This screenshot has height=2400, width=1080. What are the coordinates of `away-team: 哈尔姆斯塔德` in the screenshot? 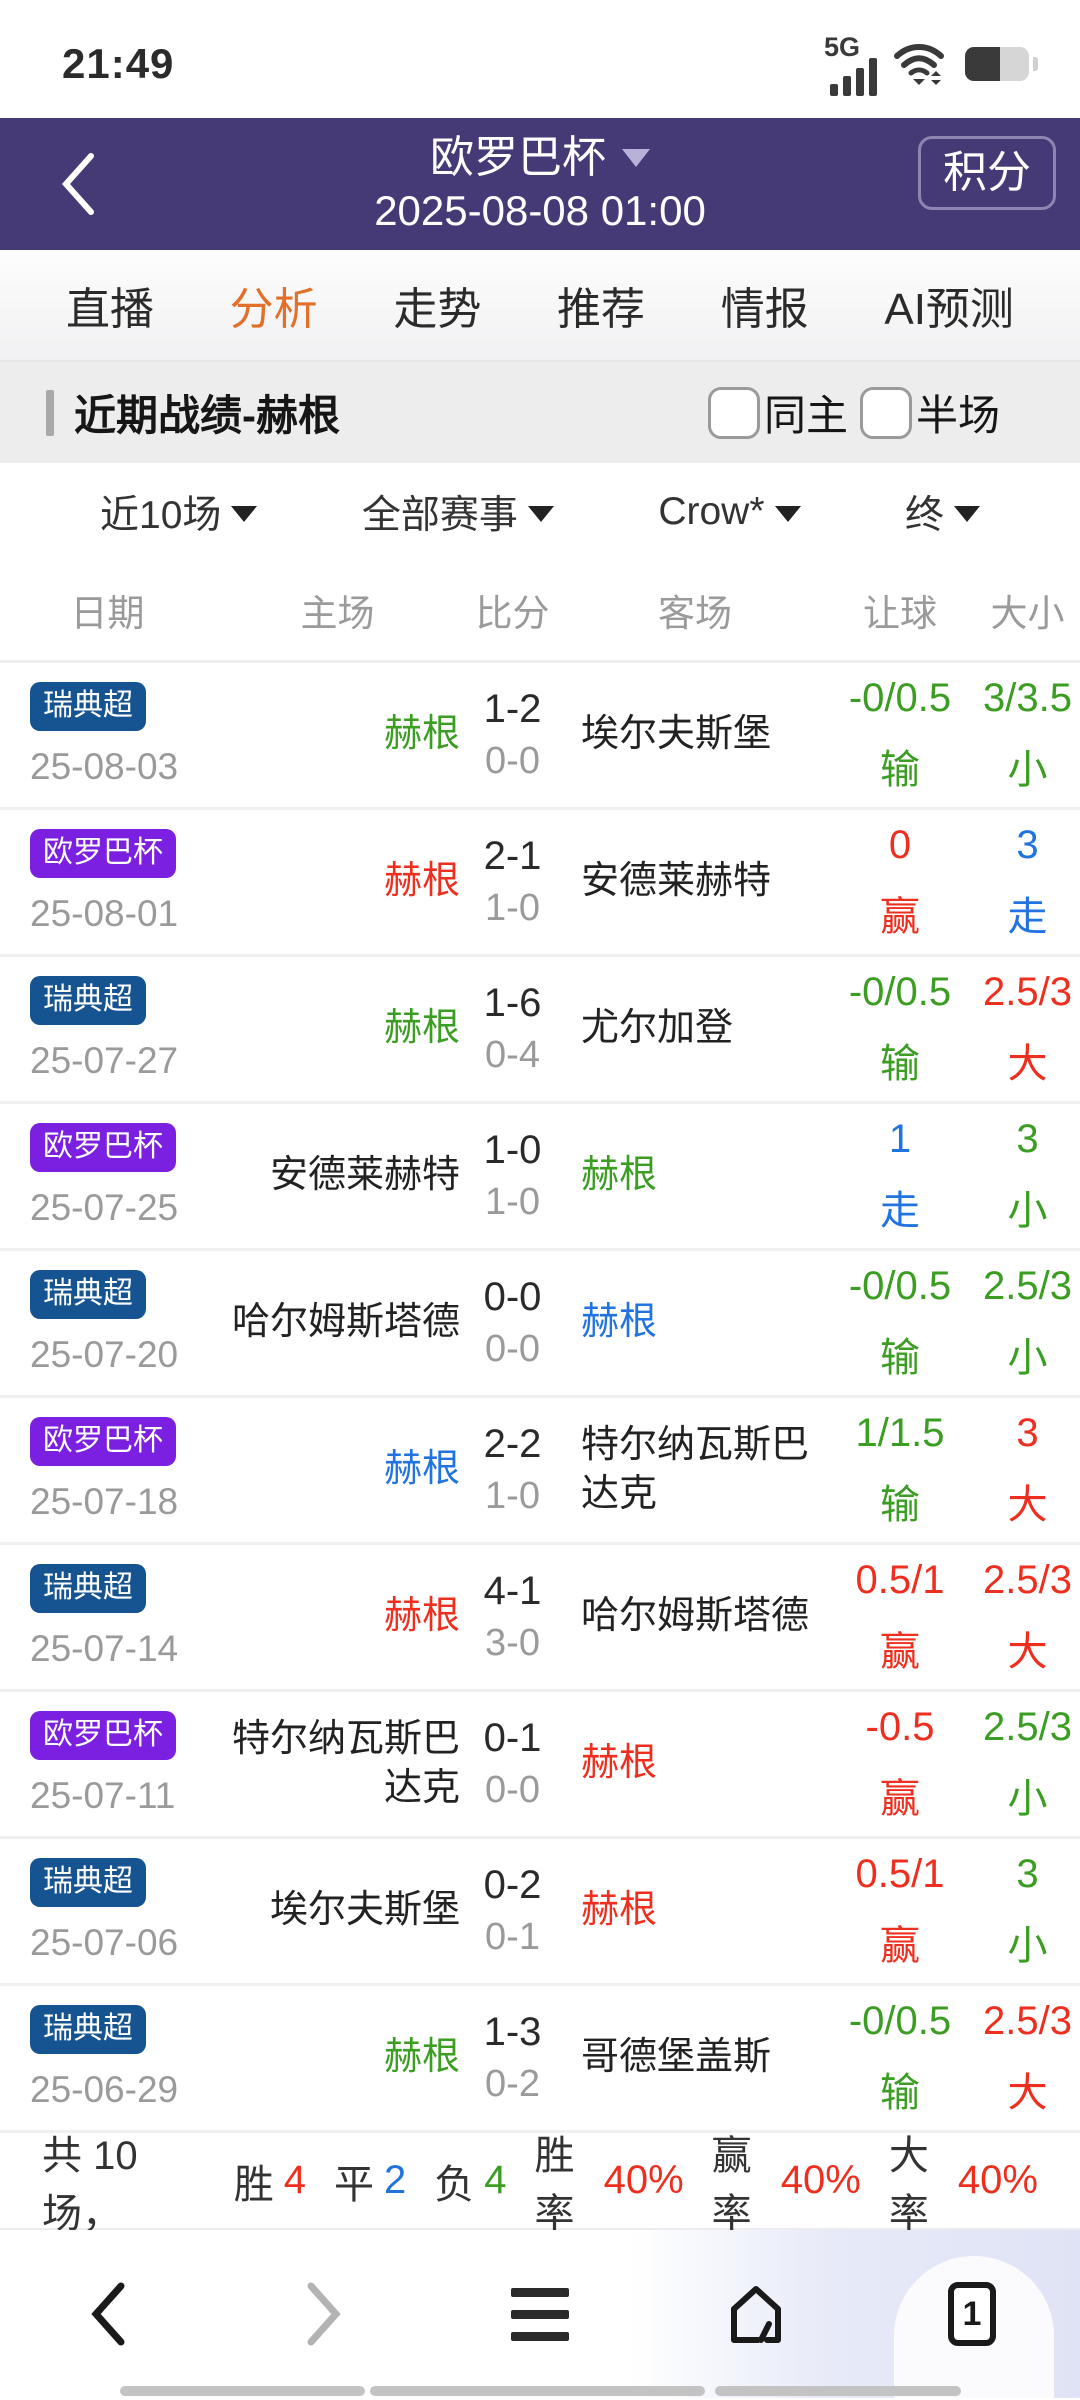 It's located at (695, 1616).